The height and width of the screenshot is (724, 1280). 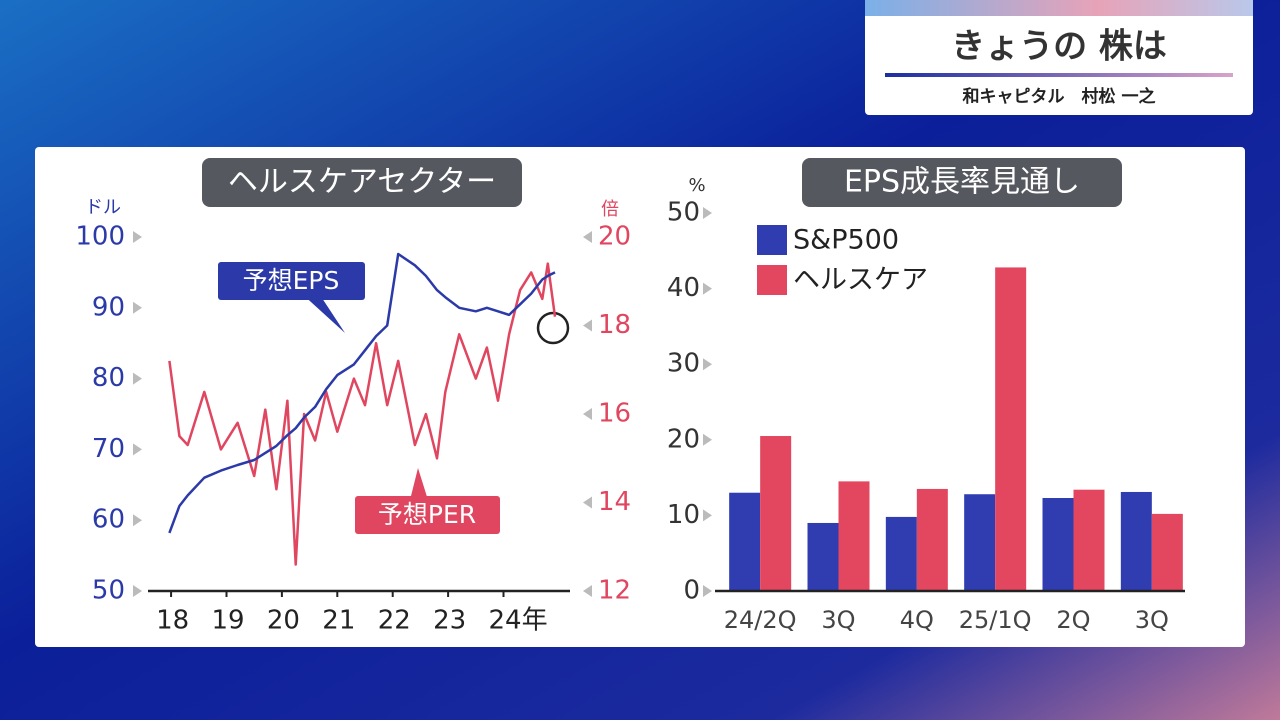 What do you see at coordinates (227, 621) in the screenshot?
I see `x-tick-label: 19` at bounding box center [227, 621].